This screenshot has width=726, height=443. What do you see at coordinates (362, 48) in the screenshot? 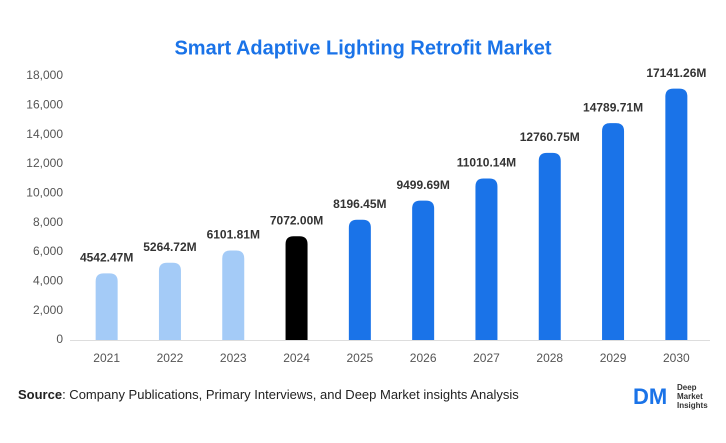
I see `chart-title: Smart Adaptive Lighting Retrofit Market` at bounding box center [362, 48].